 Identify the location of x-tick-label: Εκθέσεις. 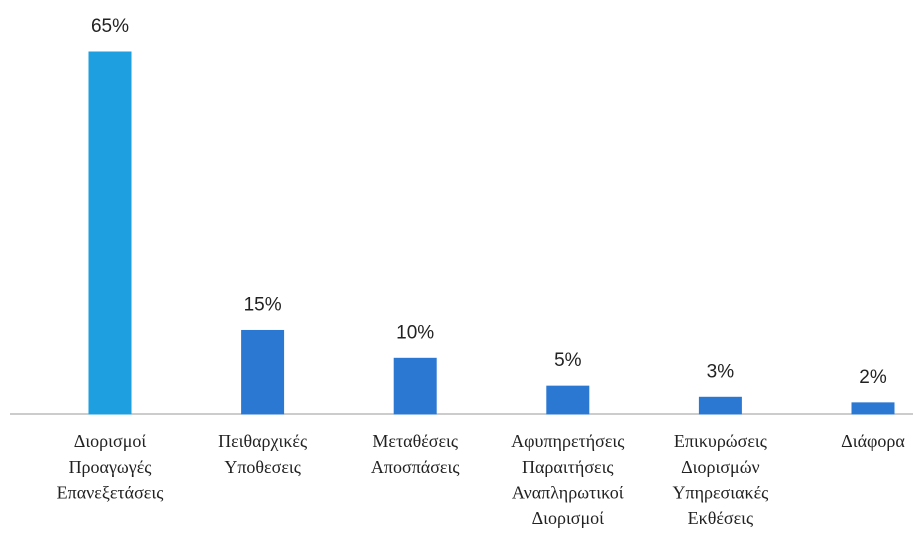
(720, 518).